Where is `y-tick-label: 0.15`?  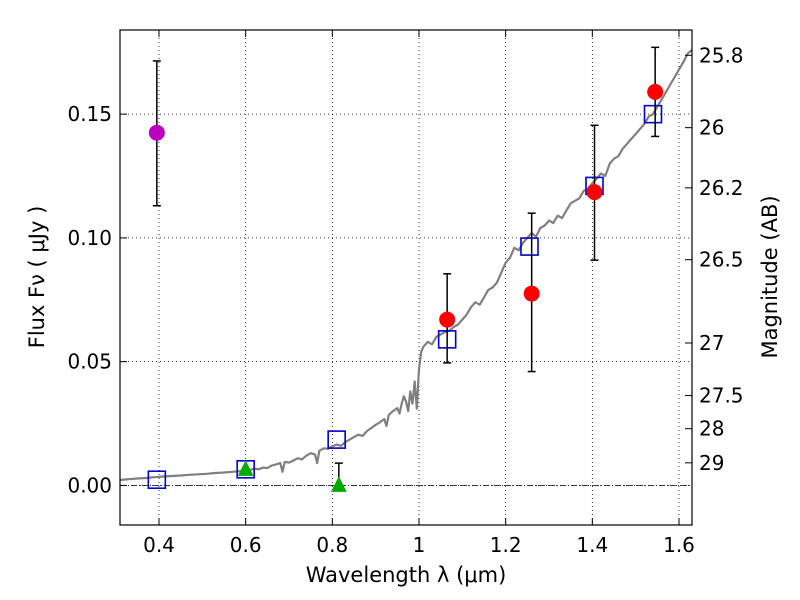
y-tick-label: 0.15 is located at coordinates (89, 114).